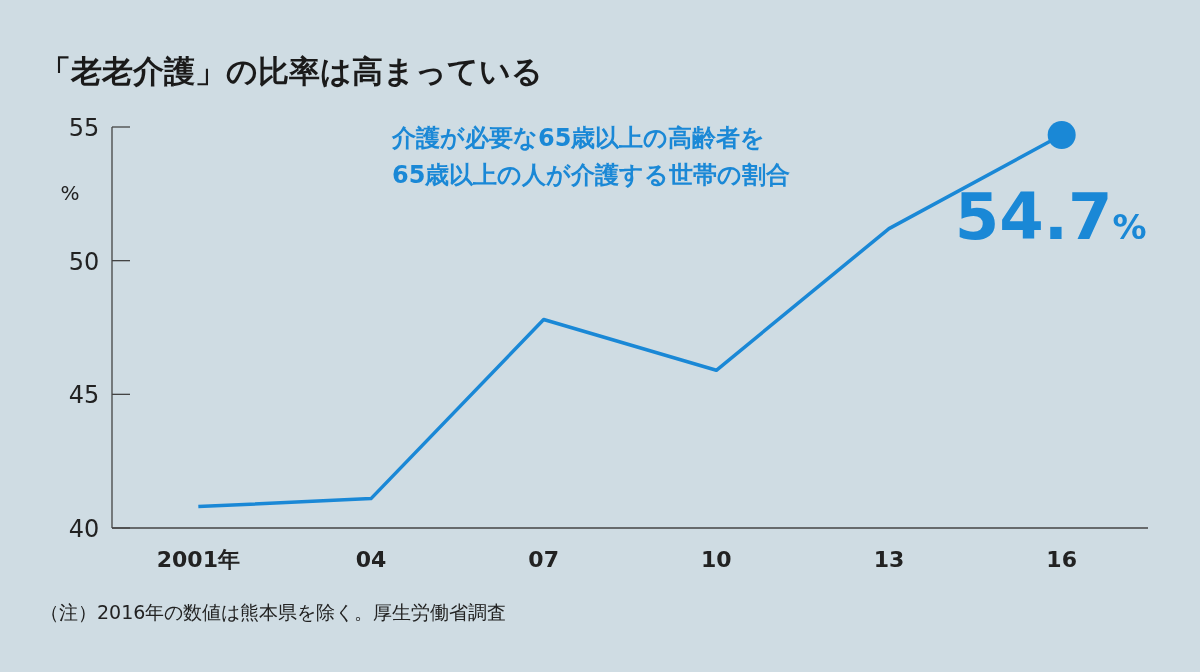 The width and height of the screenshot is (1200, 672). Describe the element at coordinates (198, 559) in the screenshot. I see `x-tick-label: 2001年` at that location.